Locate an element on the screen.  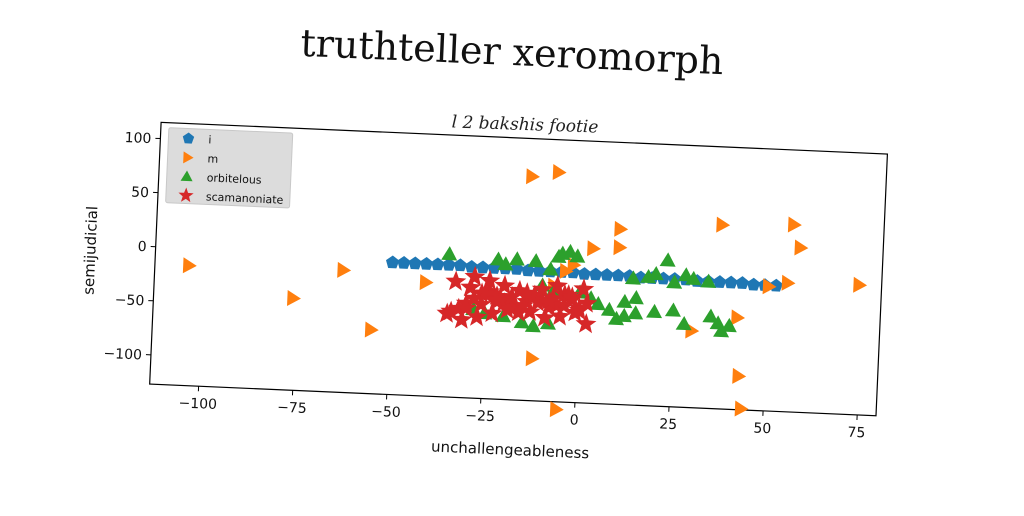
x-tick-label: −50 is located at coordinates (386, 412).